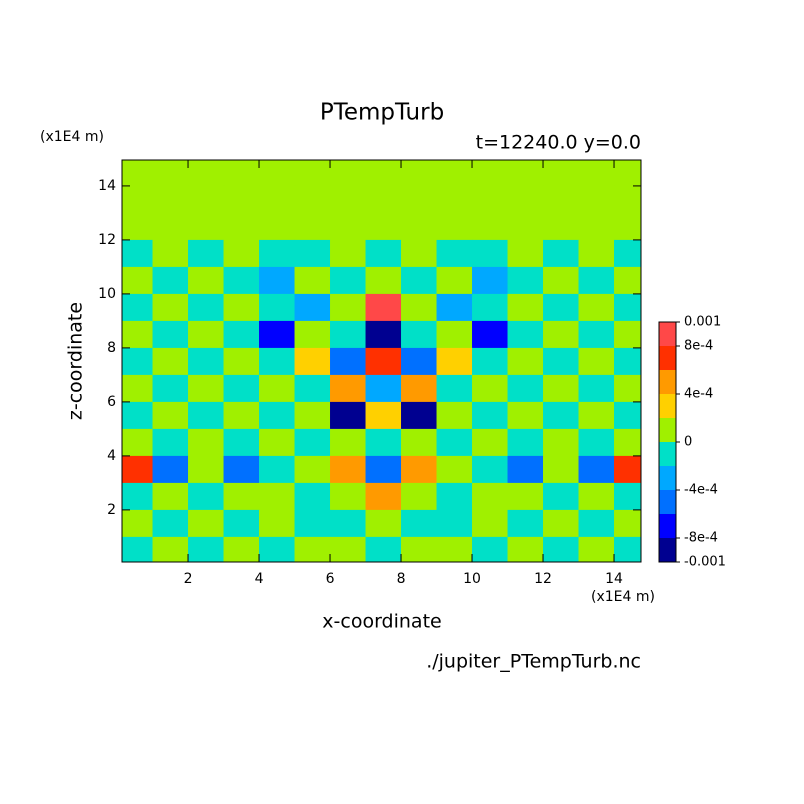  What do you see at coordinates (72, 137) in the screenshot?
I see `y-unit: (x1E4 m)` at bounding box center [72, 137].